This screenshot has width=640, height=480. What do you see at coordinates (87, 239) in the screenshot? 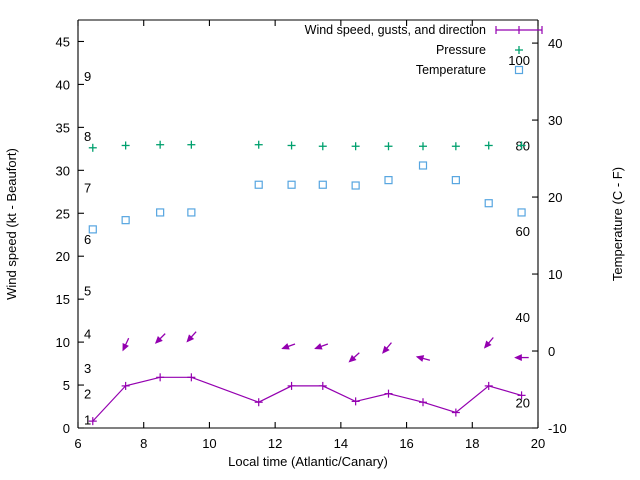
I see `beaufort-label: 6` at bounding box center [87, 239].